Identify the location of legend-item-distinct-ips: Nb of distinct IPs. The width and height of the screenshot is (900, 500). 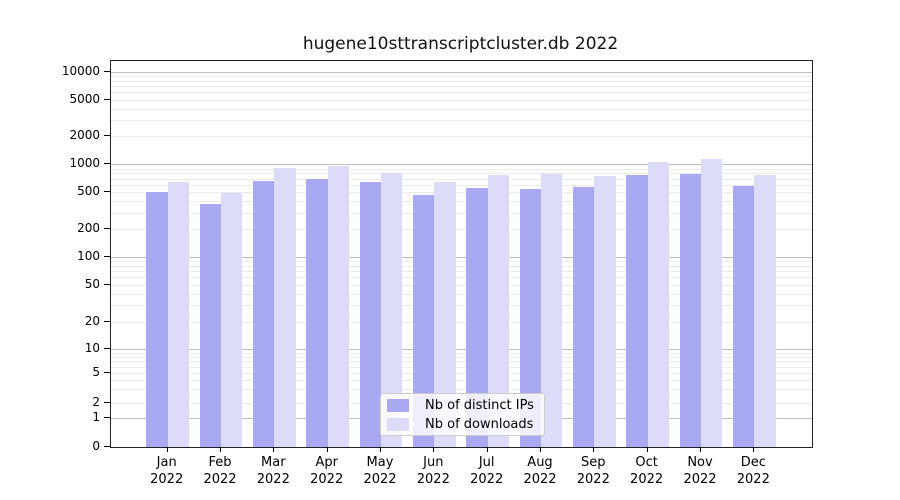
(462, 405).